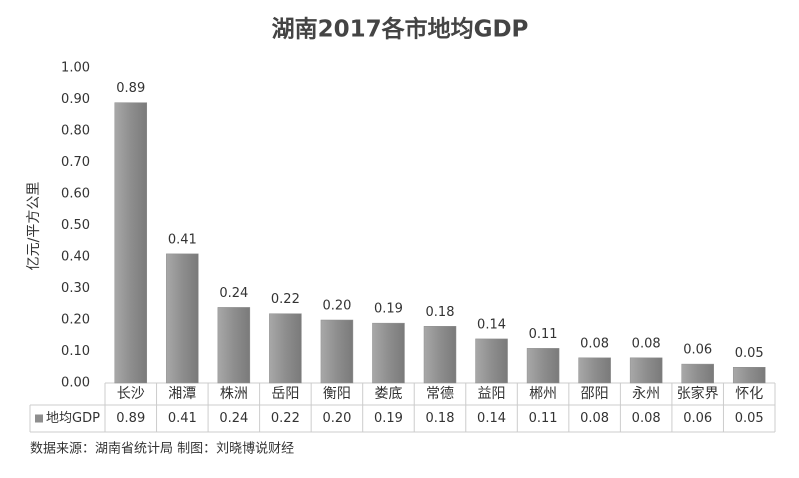  I want to click on data-label: 0.89, so click(130, 88).